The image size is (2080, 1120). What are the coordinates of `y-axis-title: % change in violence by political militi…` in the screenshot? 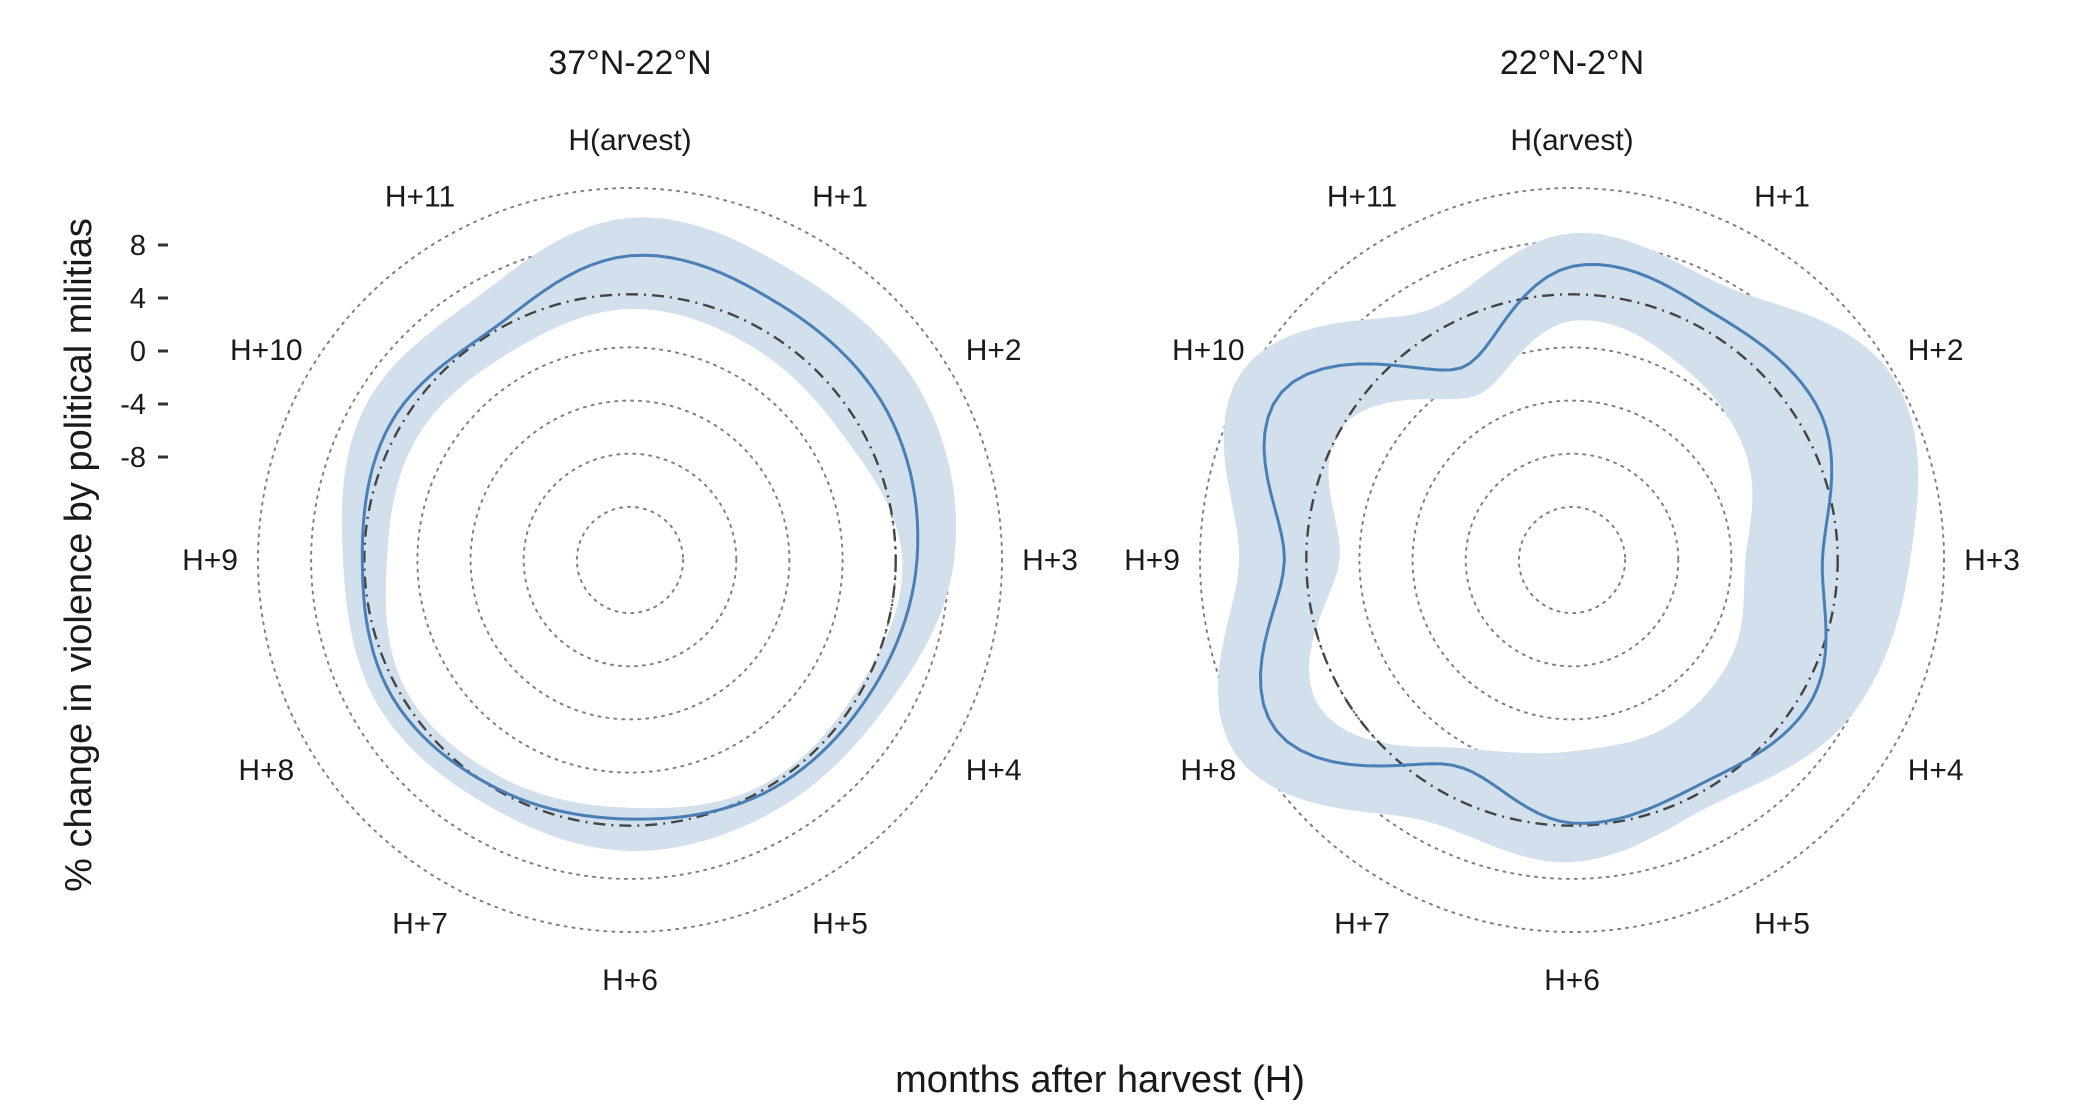 It's located at (79, 555).